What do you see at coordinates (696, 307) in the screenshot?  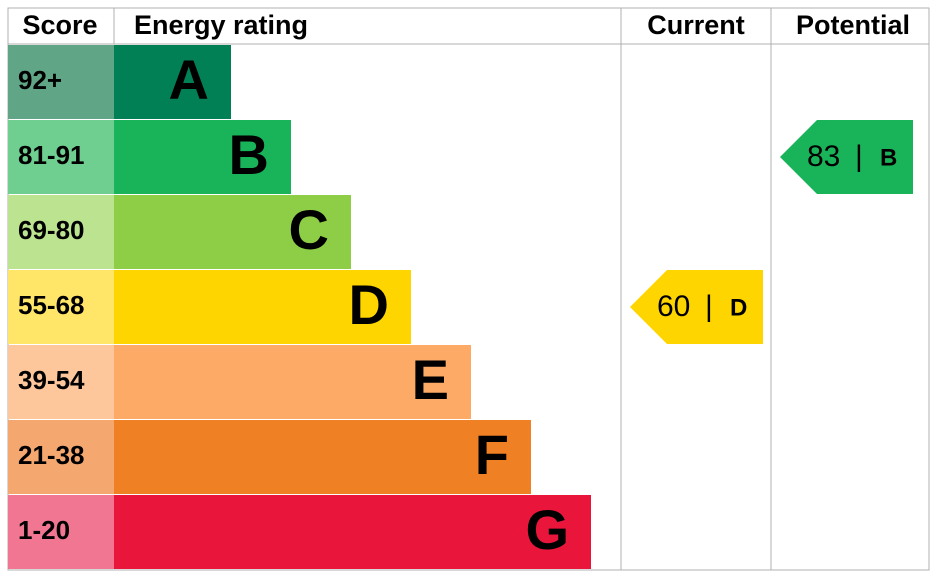 I see `current-arrow` at bounding box center [696, 307].